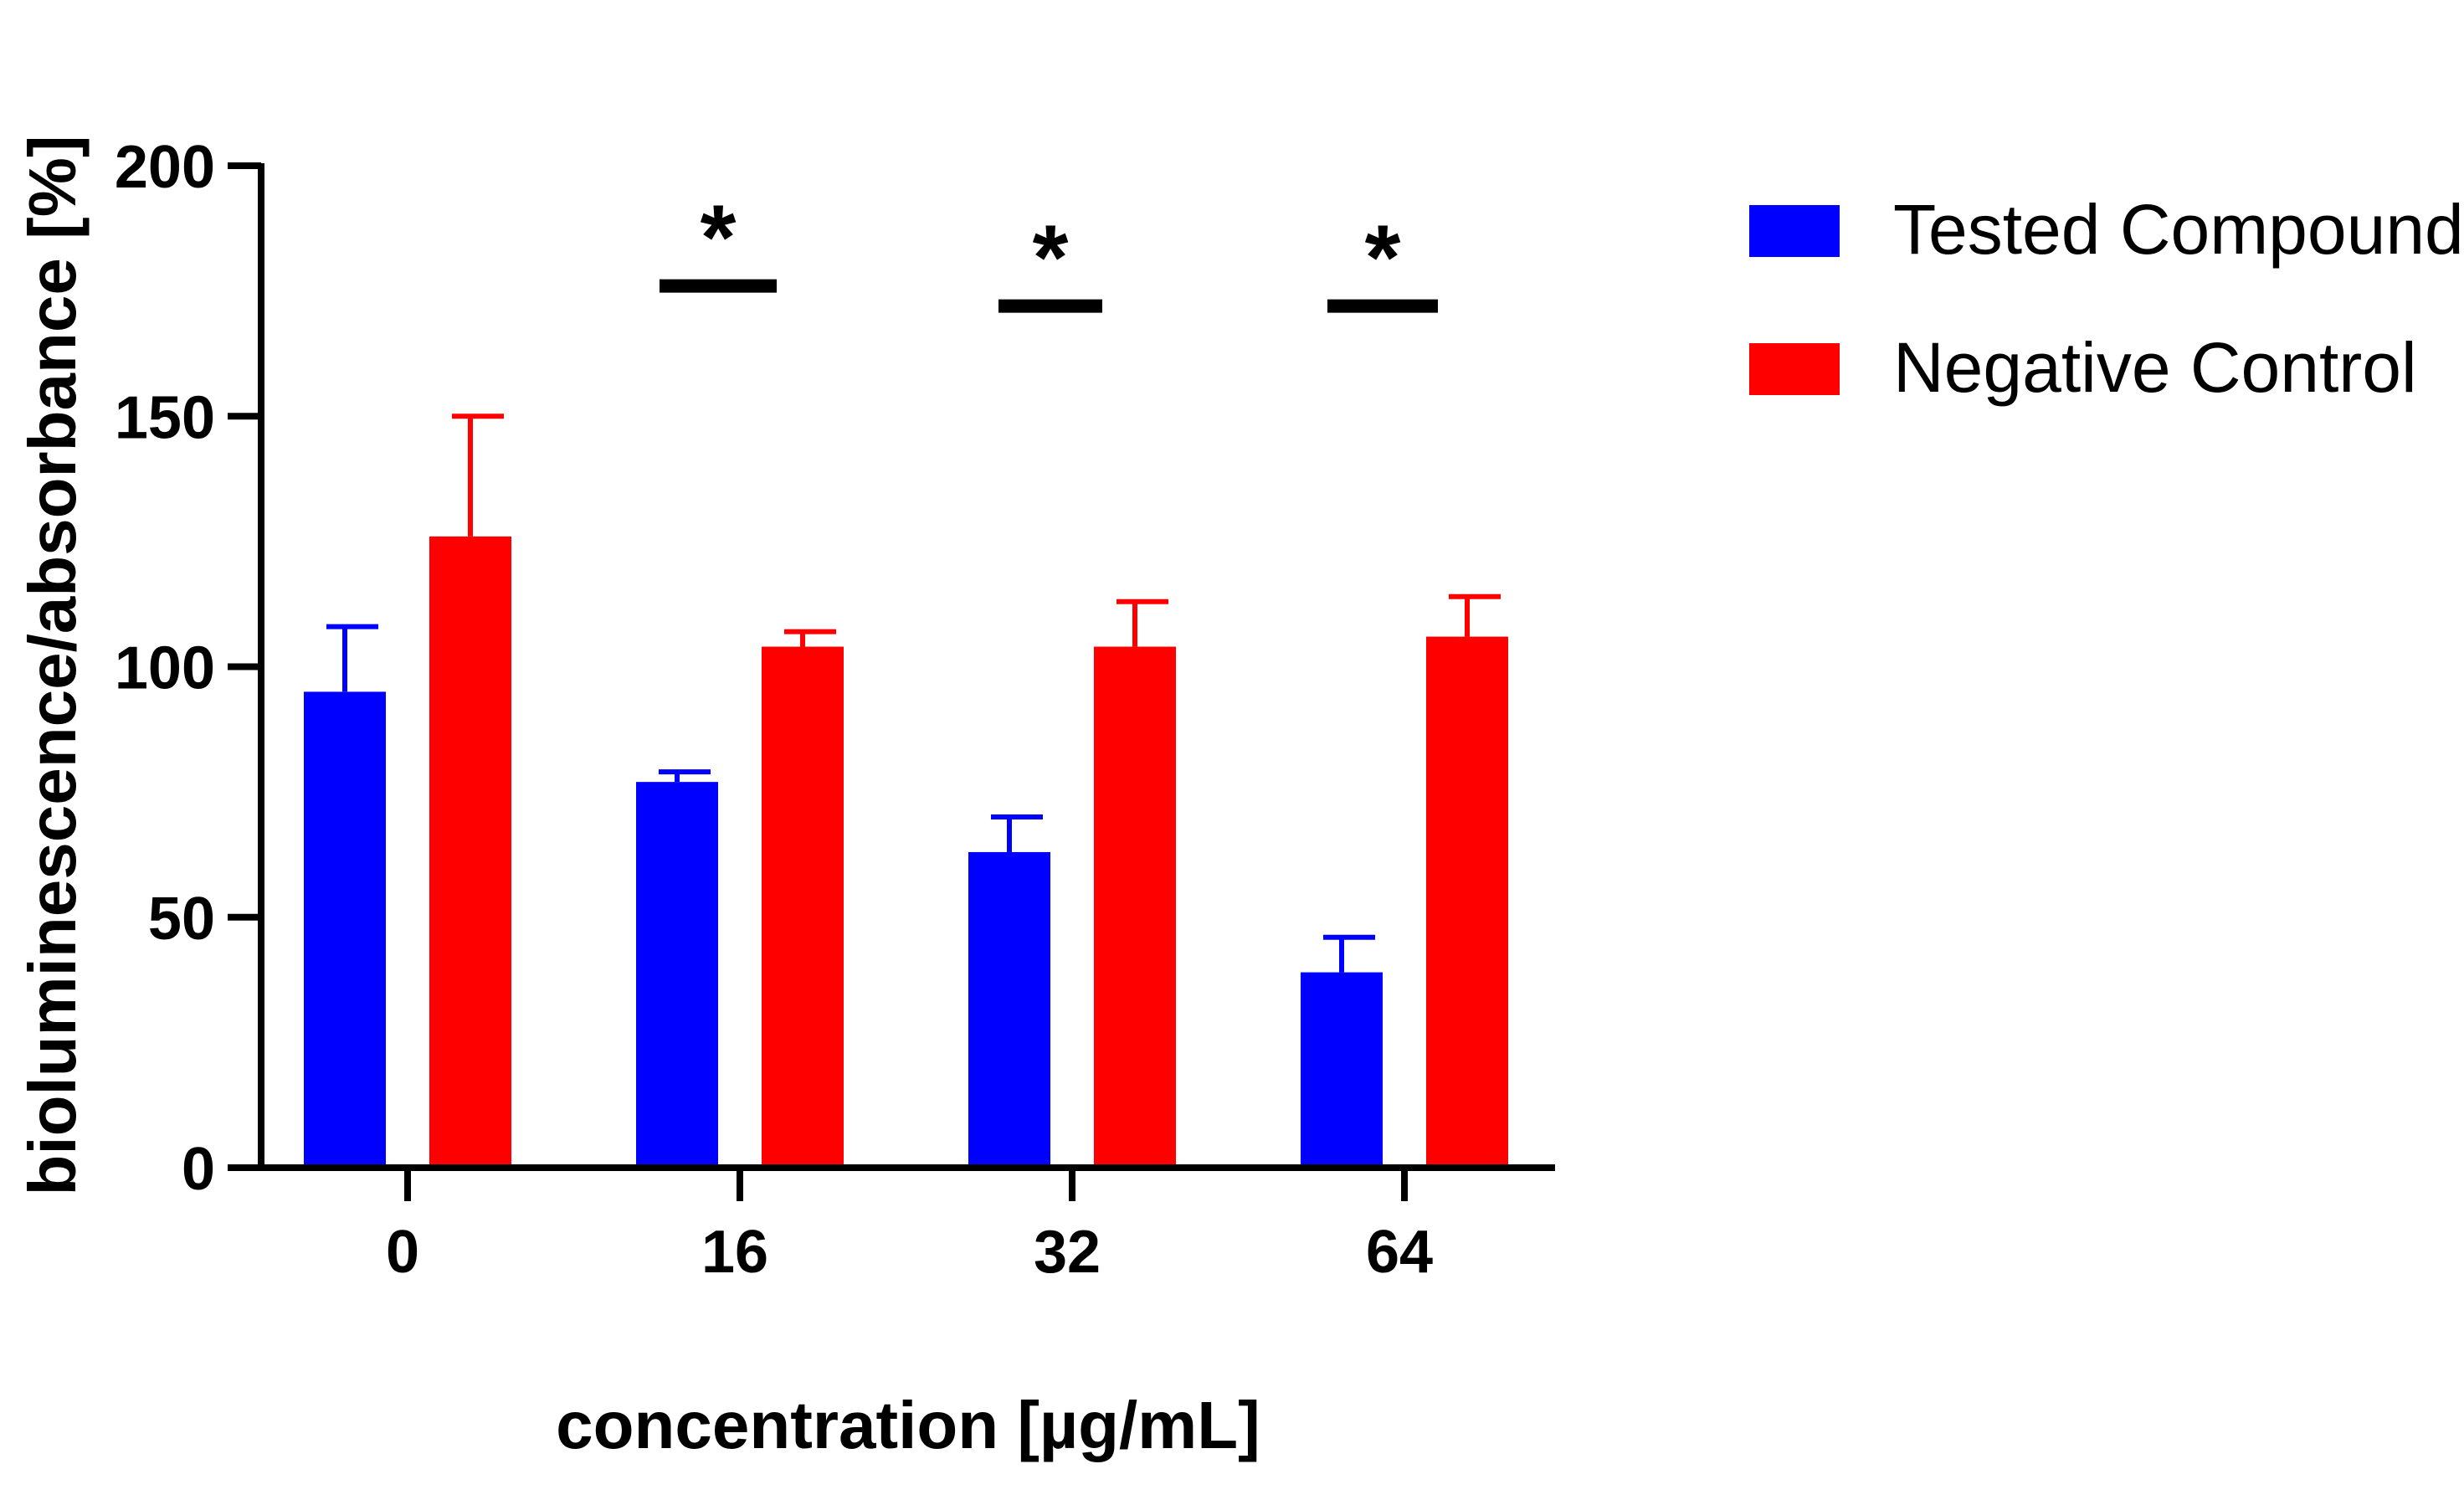 The height and width of the screenshot is (1500, 2464). Describe the element at coordinates (1067, 1252) in the screenshot. I see `x-tick-label-32: 32` at that location.